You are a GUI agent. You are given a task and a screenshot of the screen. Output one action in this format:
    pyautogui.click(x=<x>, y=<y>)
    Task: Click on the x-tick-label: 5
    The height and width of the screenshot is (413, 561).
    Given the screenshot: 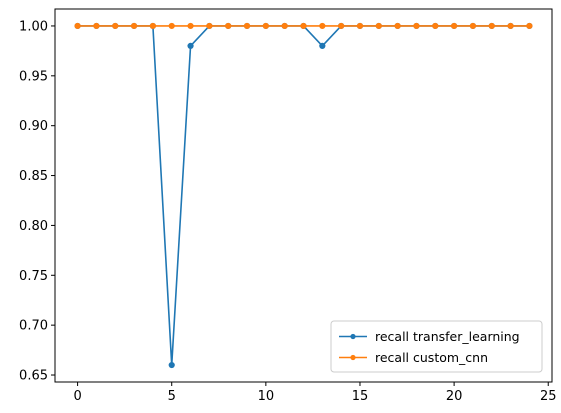 What is the action you would take?
    pyautogui.click(x=172, y=396)
    